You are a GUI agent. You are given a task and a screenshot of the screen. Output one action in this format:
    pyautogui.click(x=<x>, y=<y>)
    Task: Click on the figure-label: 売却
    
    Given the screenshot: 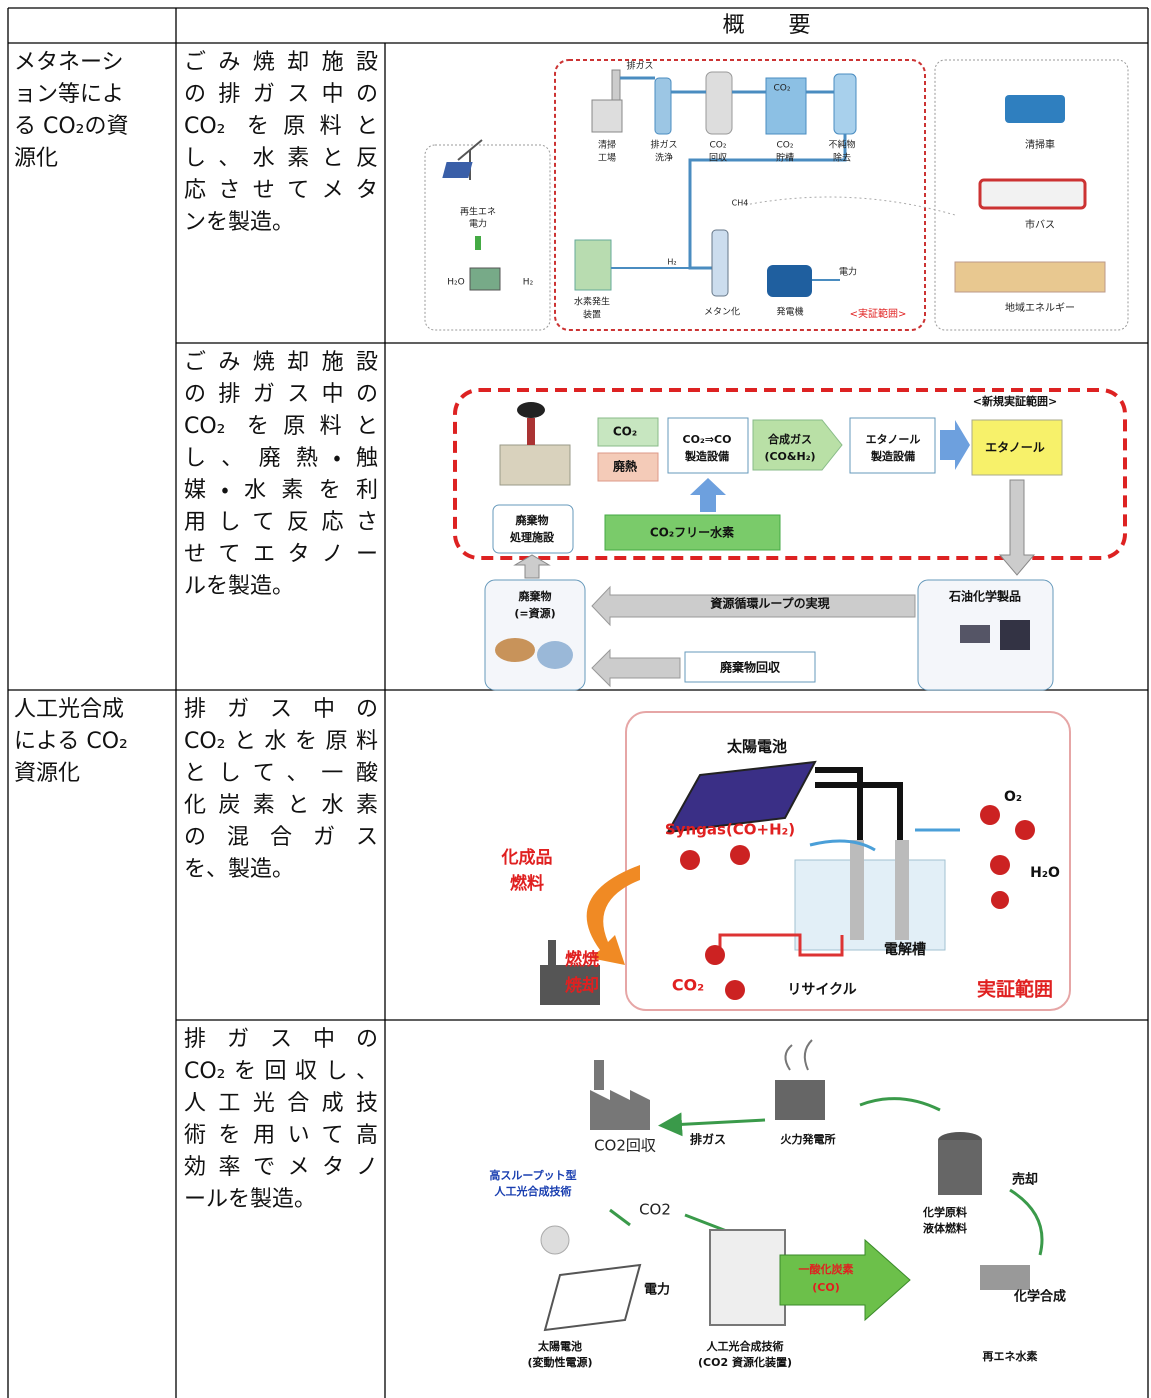 What is the action you would take?
    pyautogui.click(x=1025, y=1180)
    